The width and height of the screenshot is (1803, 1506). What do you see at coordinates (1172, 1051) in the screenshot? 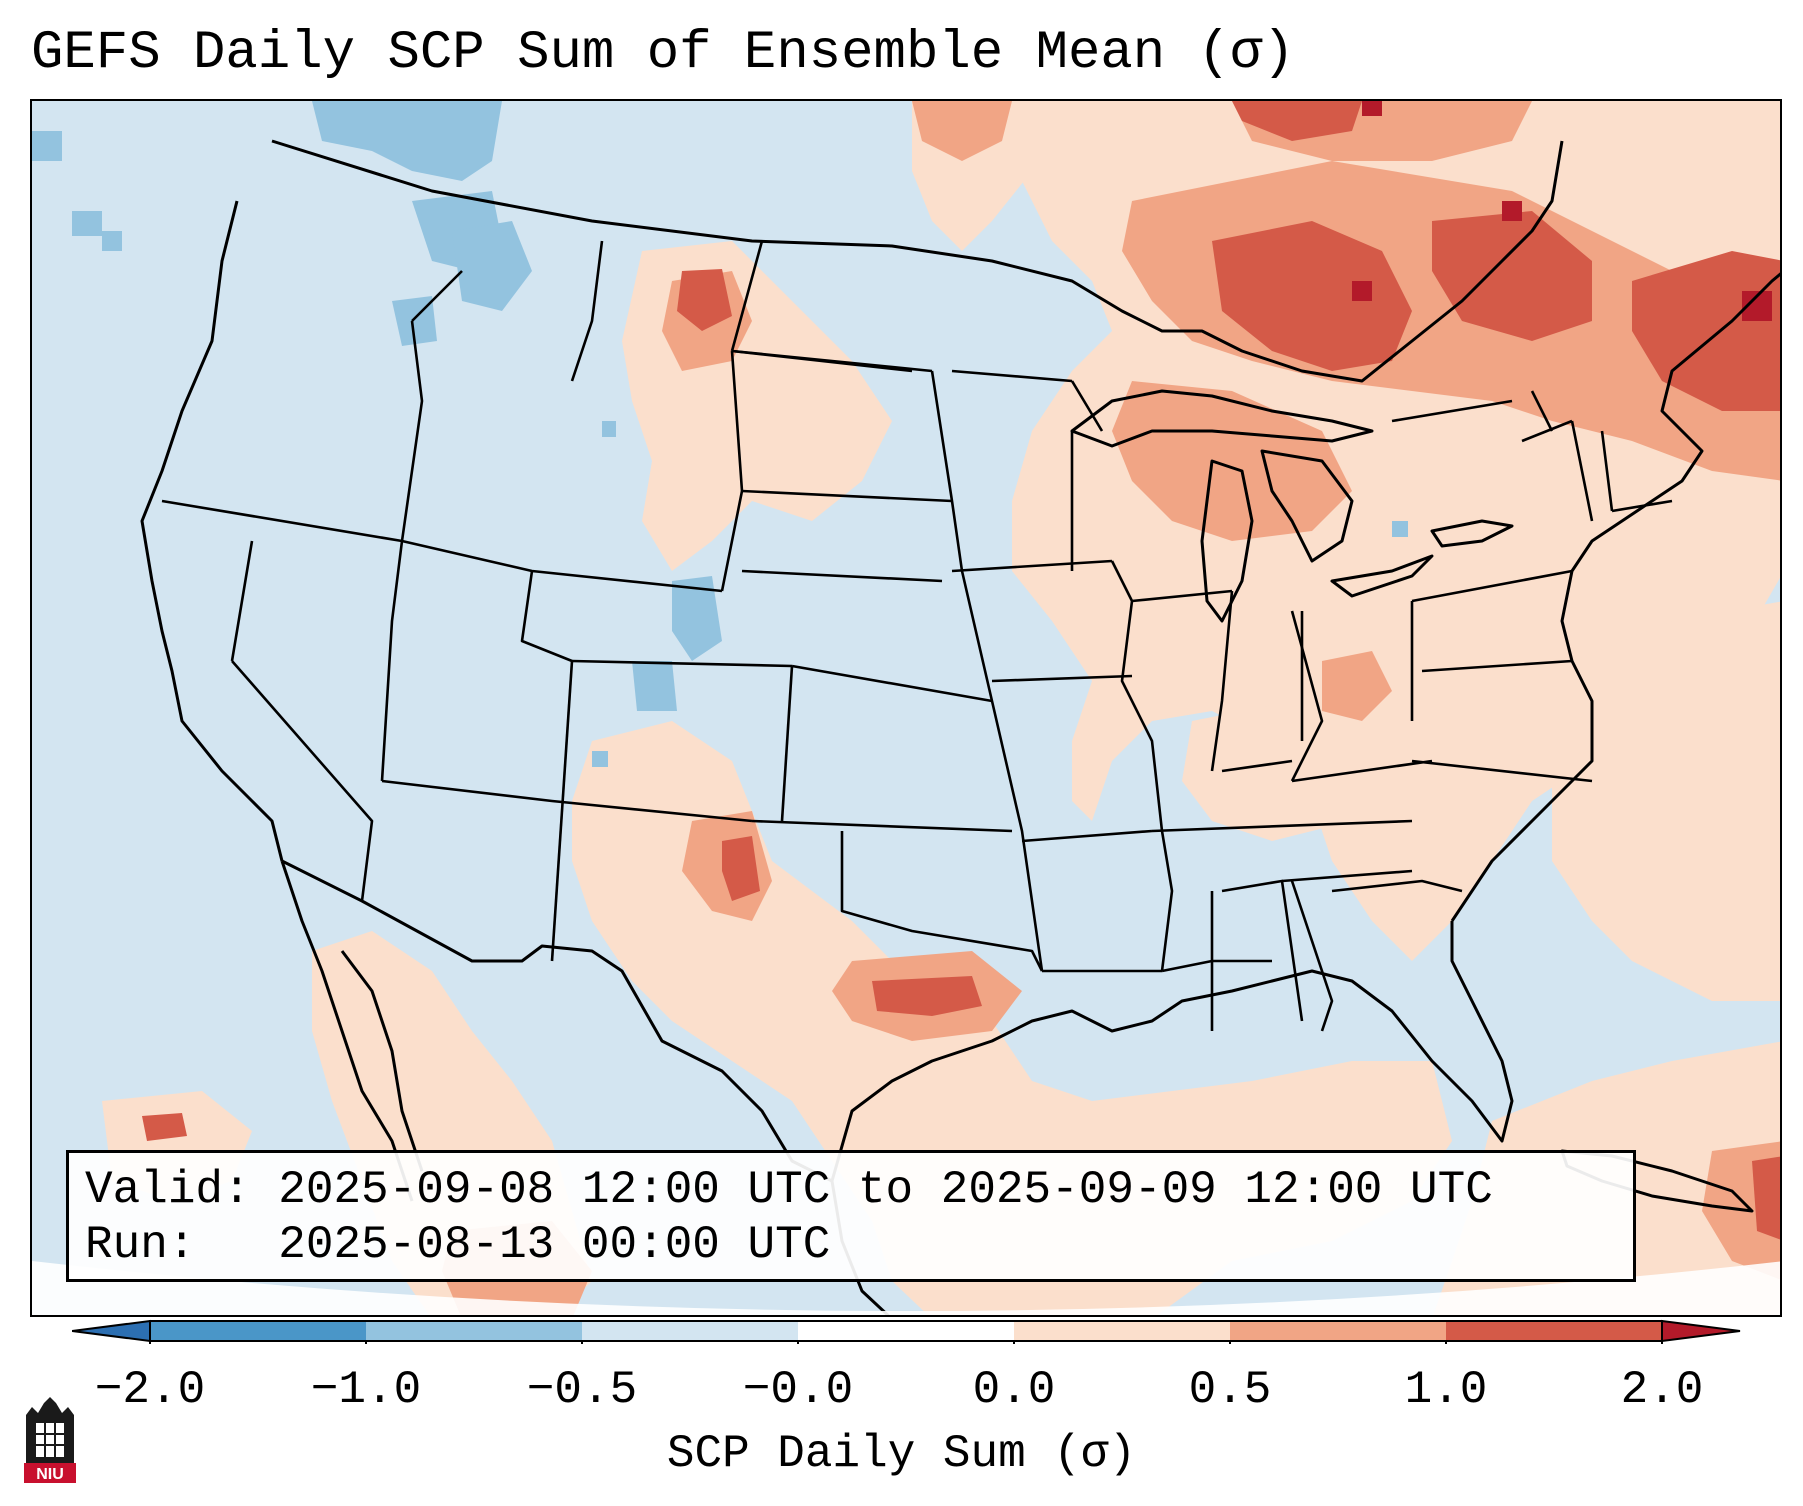
I see `gulf-coast` at bounding box center [1172, 1051].